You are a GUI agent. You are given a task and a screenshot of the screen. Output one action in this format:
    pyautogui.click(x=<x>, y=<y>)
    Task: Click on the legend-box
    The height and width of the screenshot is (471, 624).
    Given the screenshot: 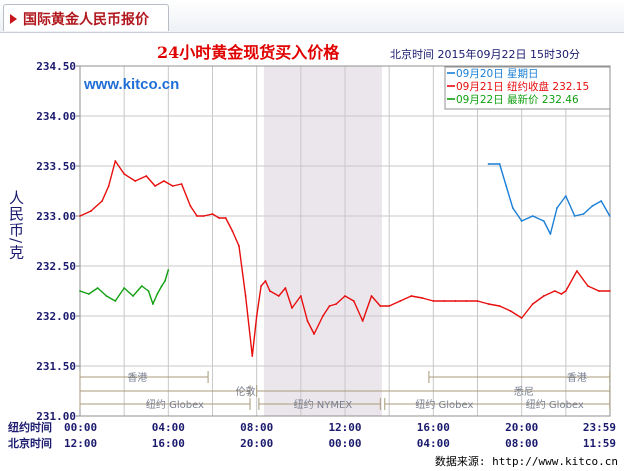 What is the action you would take?
    pyautogui.click(x=527, y=88)
    